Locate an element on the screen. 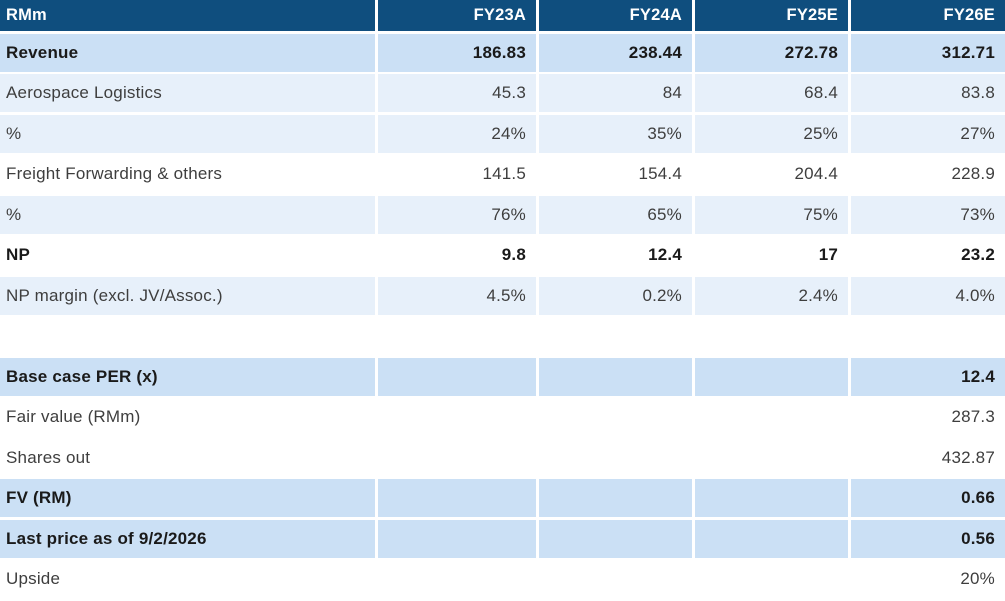 The height and width of the screenshot is (601, 1005). cell-value: 238.44 is located at coordinates (615, 52).